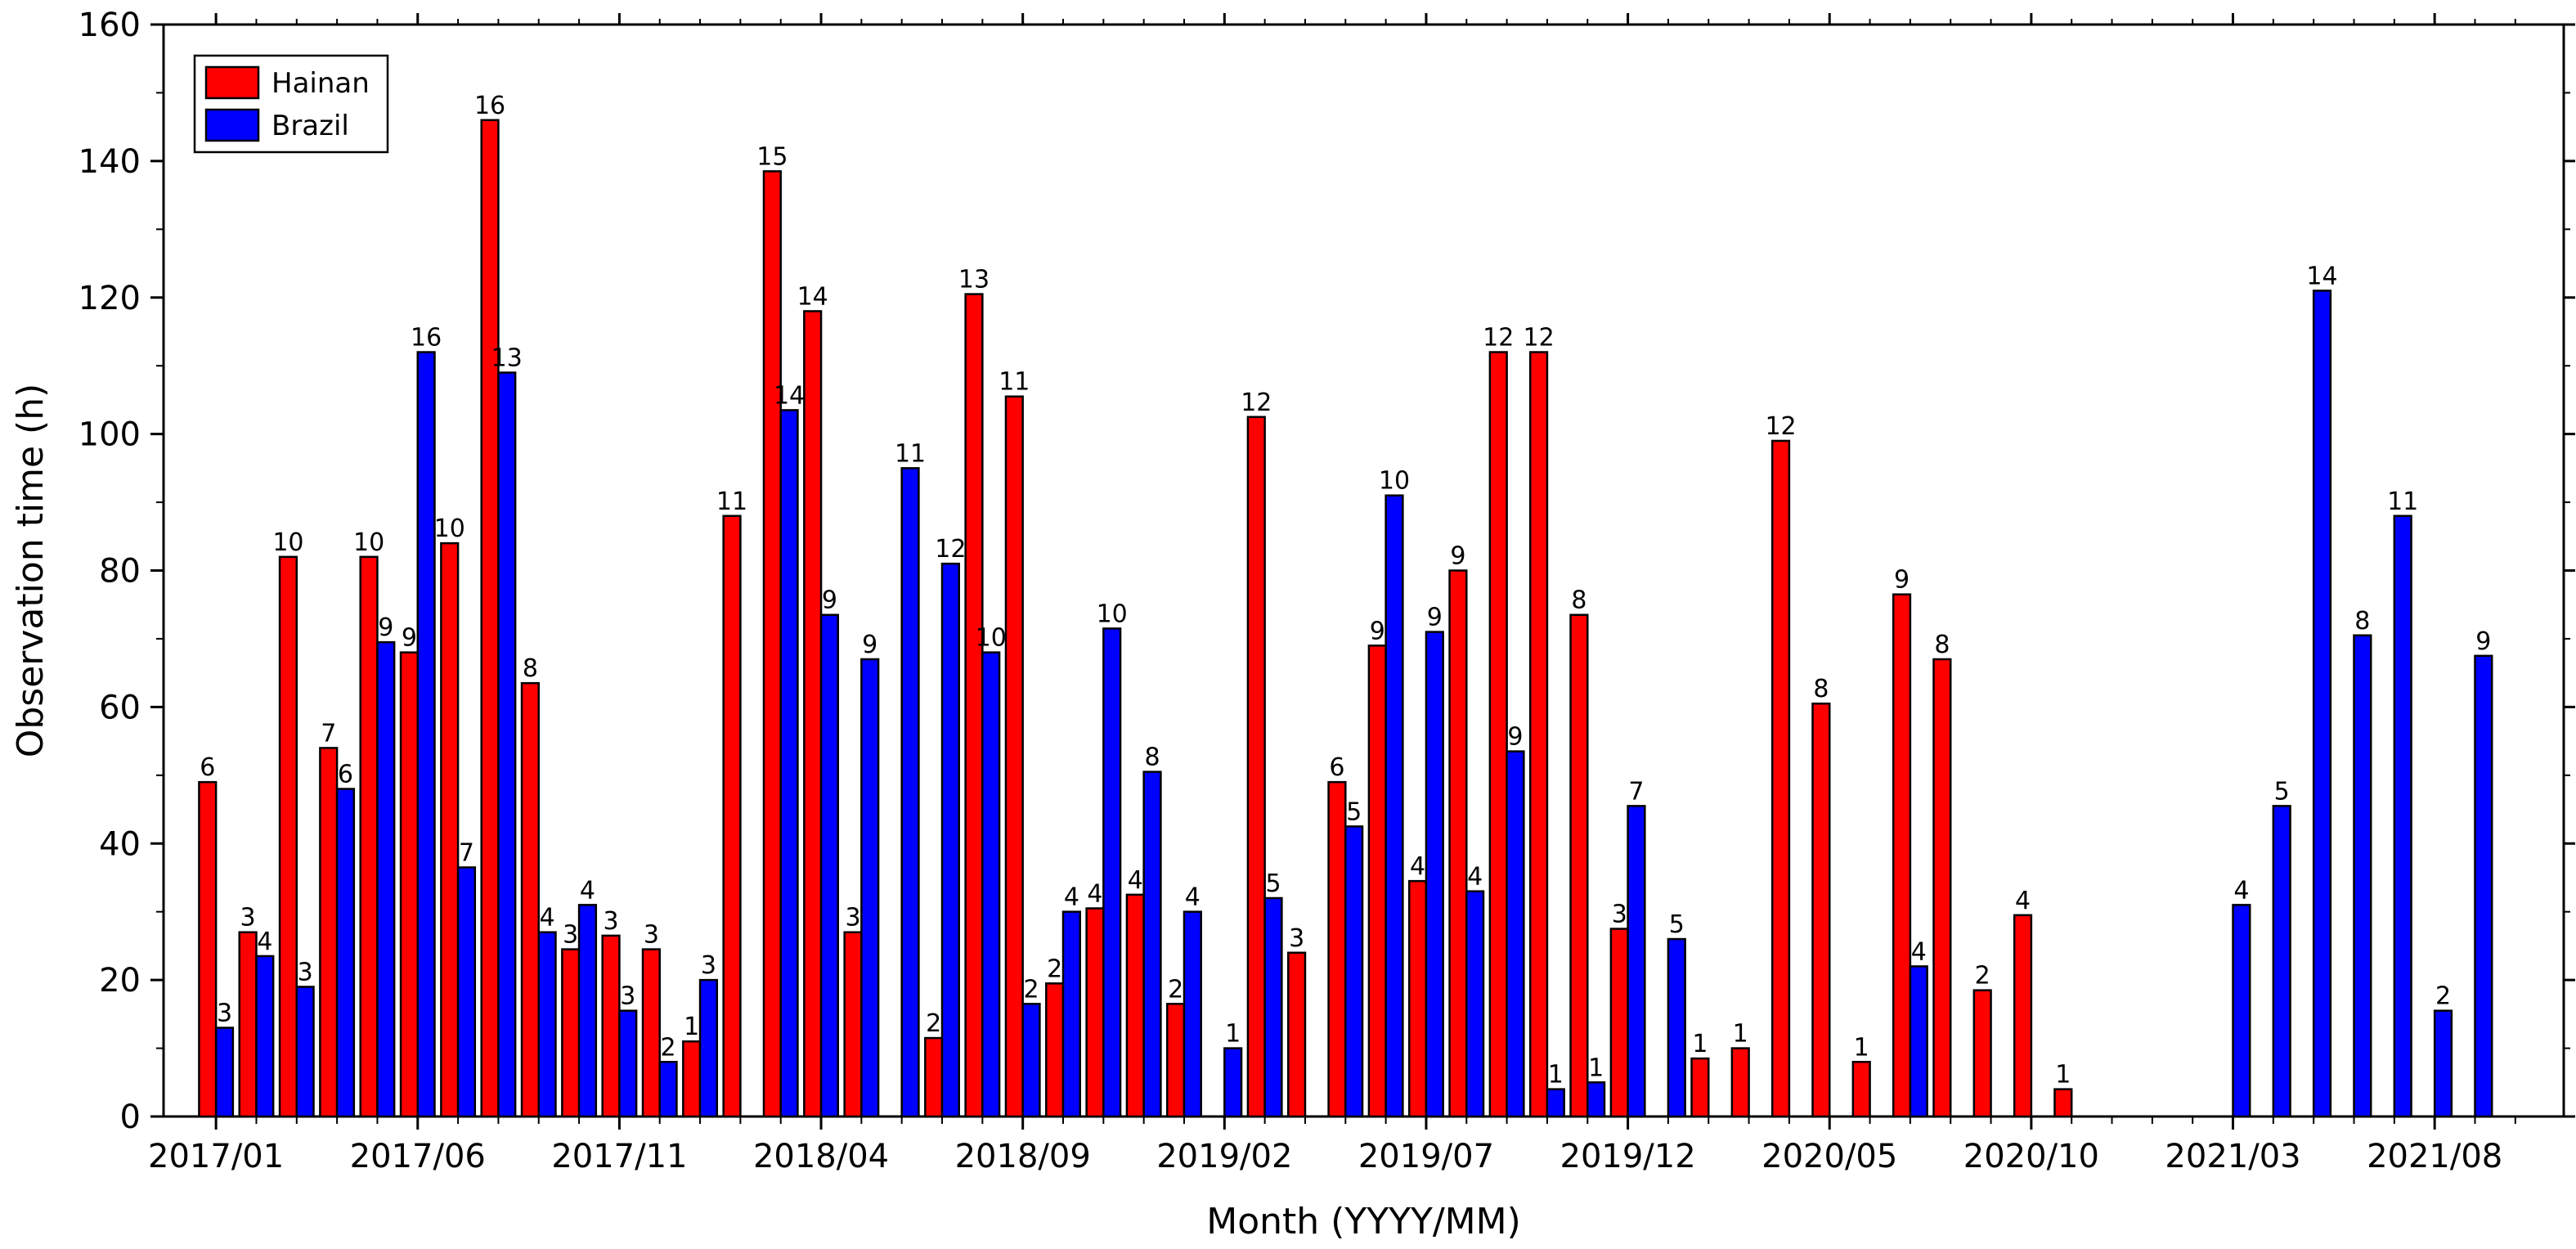 This screenshot has height=1249, width=2576. I want to click on x-tick-label: 2017/11, so click(619, 1156).